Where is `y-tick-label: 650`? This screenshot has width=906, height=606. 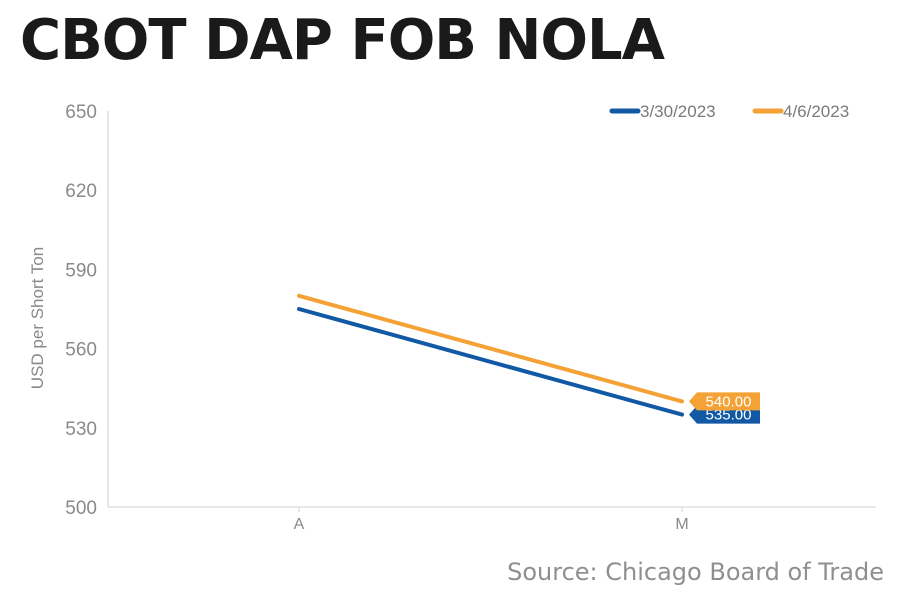 y-tick-label: 650 is located at coordinates (81, 112).